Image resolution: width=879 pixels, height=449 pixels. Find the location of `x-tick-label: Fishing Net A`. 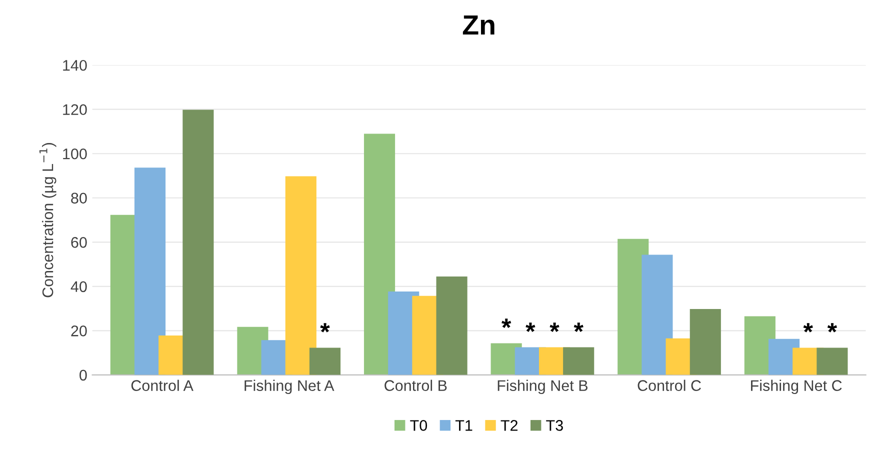

x-tick-label: Fishing Net A is located at coordinates (289, 387).